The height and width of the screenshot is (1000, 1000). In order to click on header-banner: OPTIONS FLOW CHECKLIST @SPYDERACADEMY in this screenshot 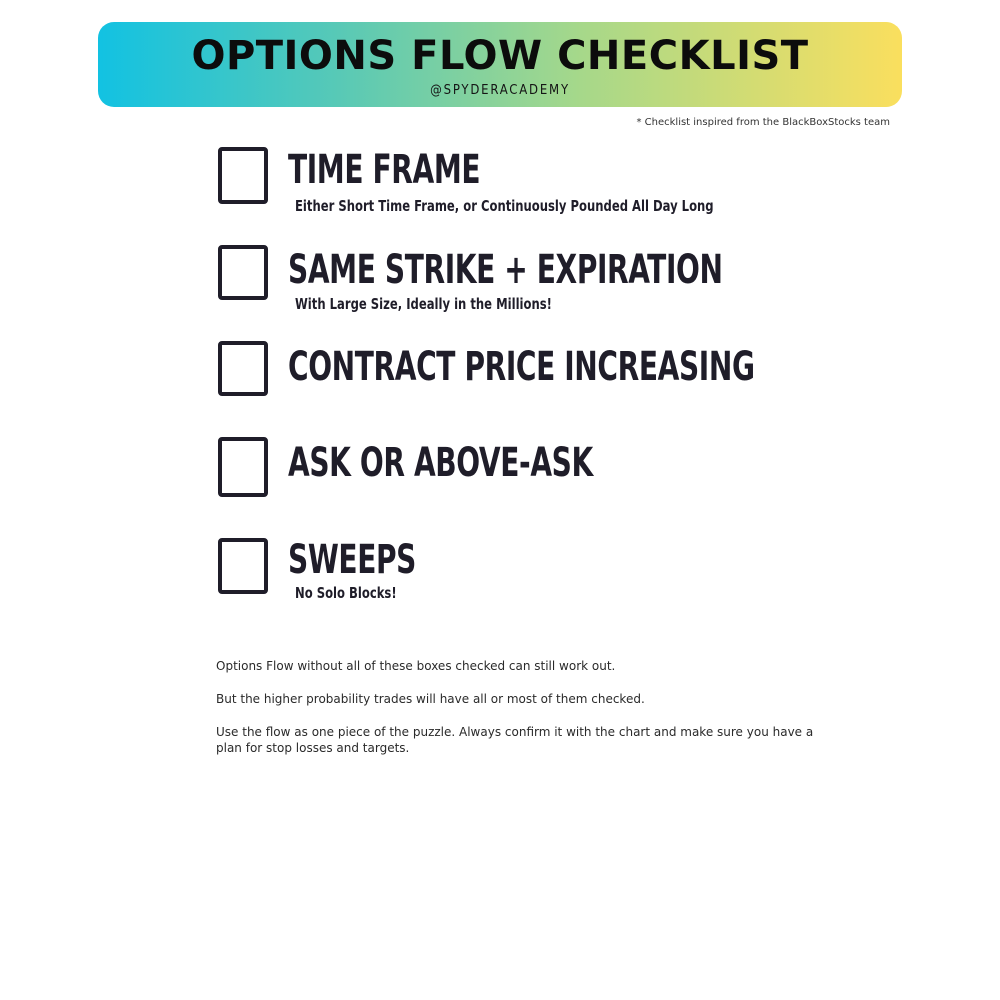, I will do `click(500, 64)`.